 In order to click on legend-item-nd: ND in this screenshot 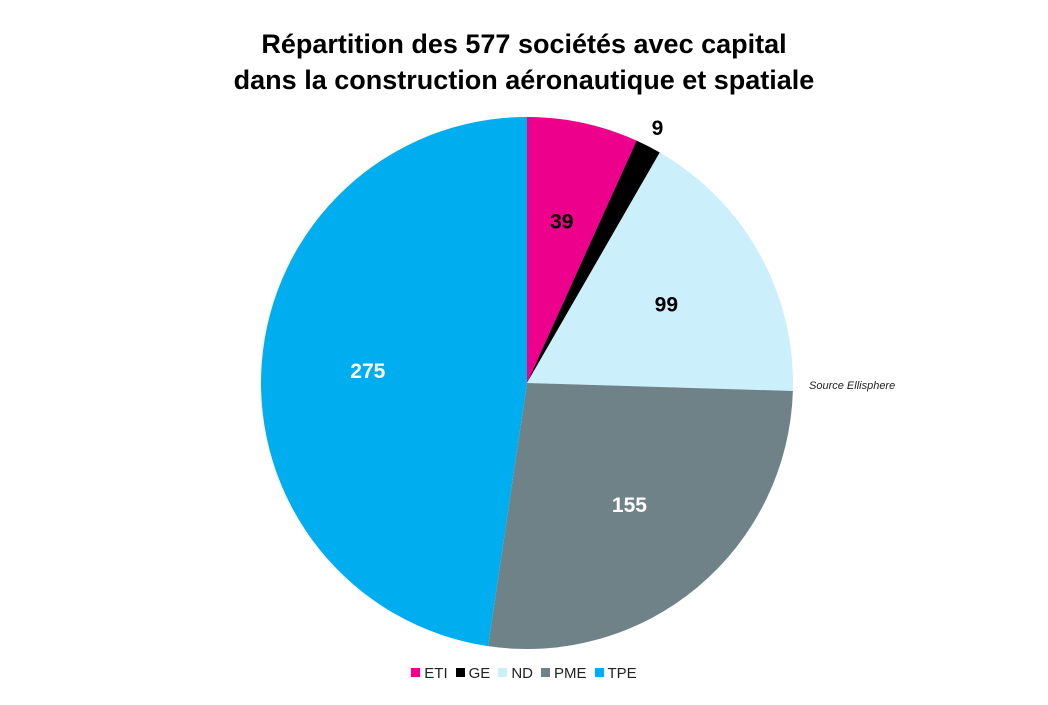, I will do `click(515, 673)`.